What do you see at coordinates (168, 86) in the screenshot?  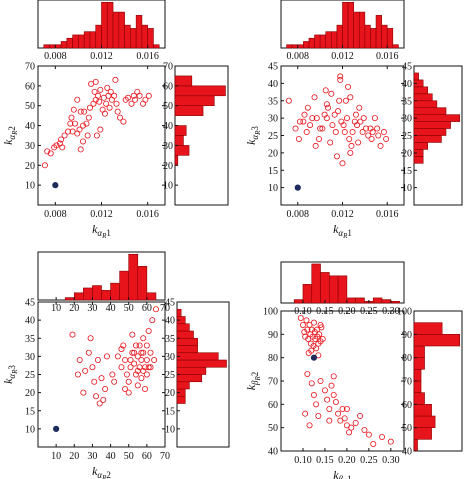 I see `right-hist-tick-label: 60` at bounding box center [168, 86].